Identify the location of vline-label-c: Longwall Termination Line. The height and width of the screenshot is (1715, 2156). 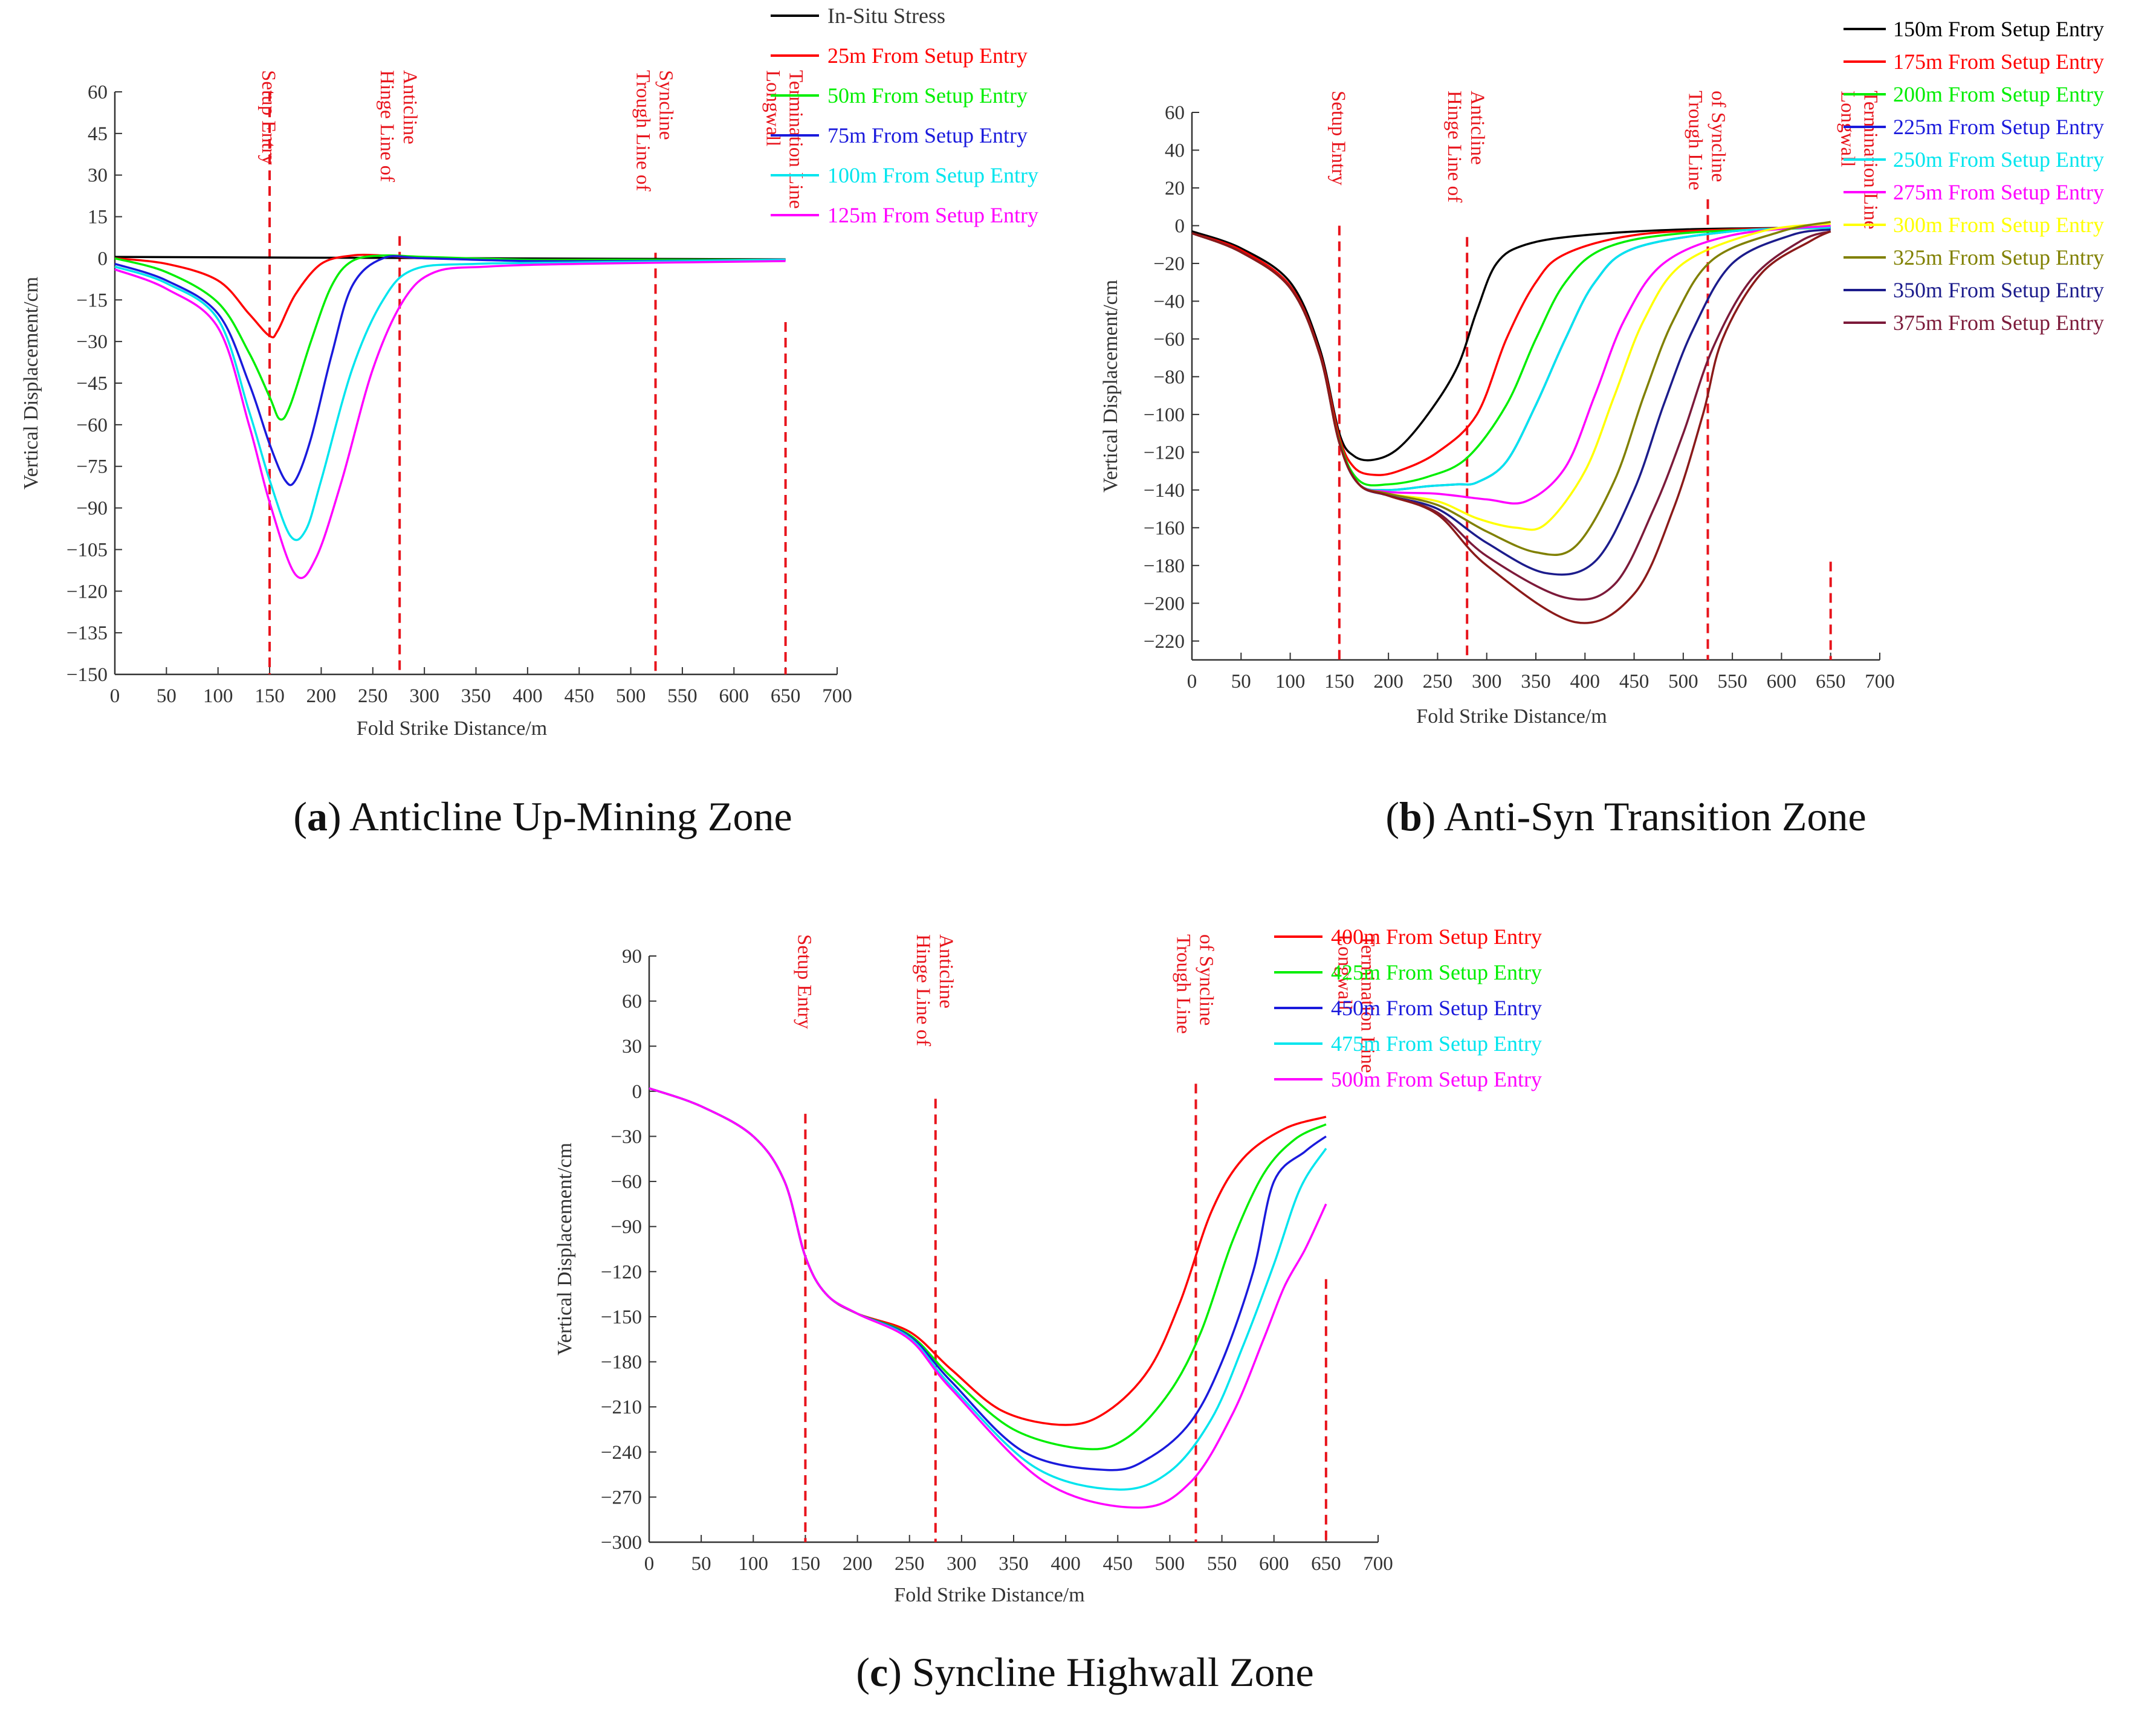
(1357, 1004).